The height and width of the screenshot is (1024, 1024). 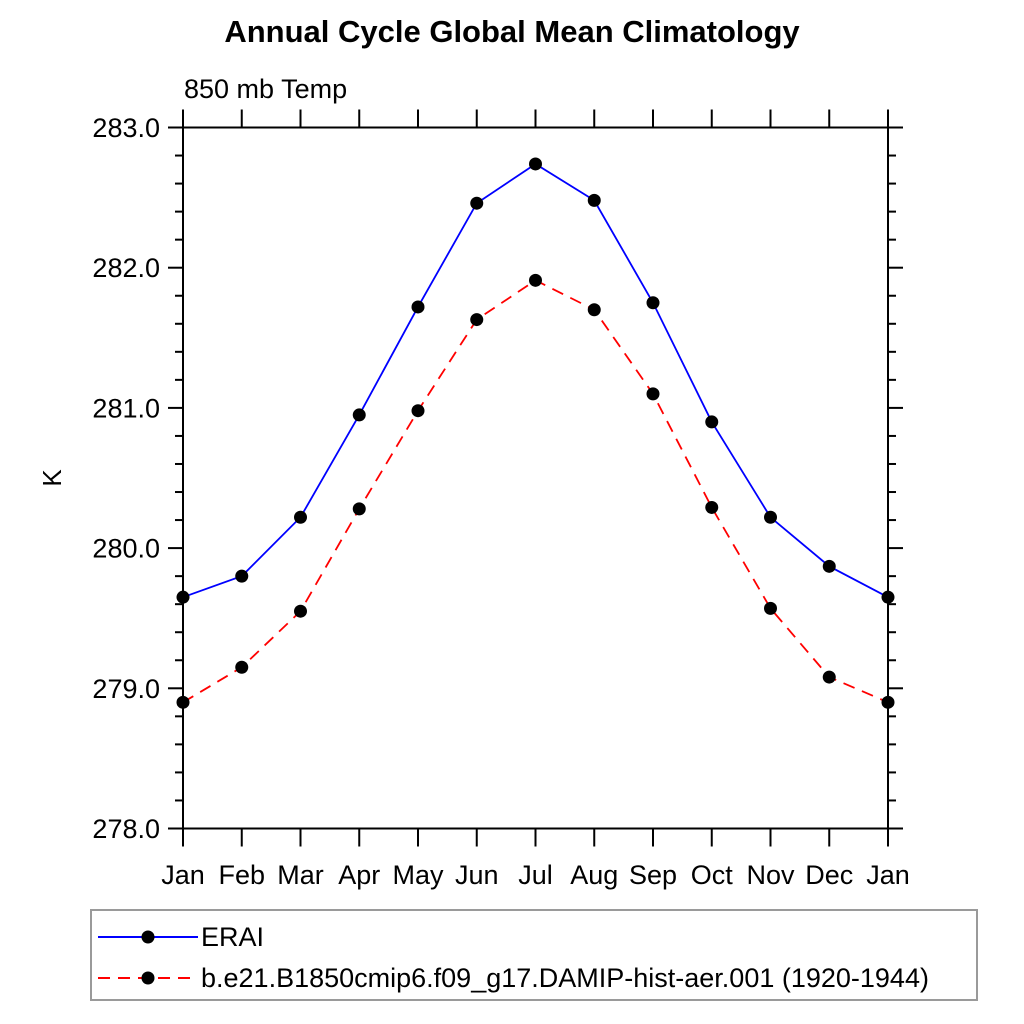 I want to click on x-tick-label: Sep, so click(x=653, y=875).